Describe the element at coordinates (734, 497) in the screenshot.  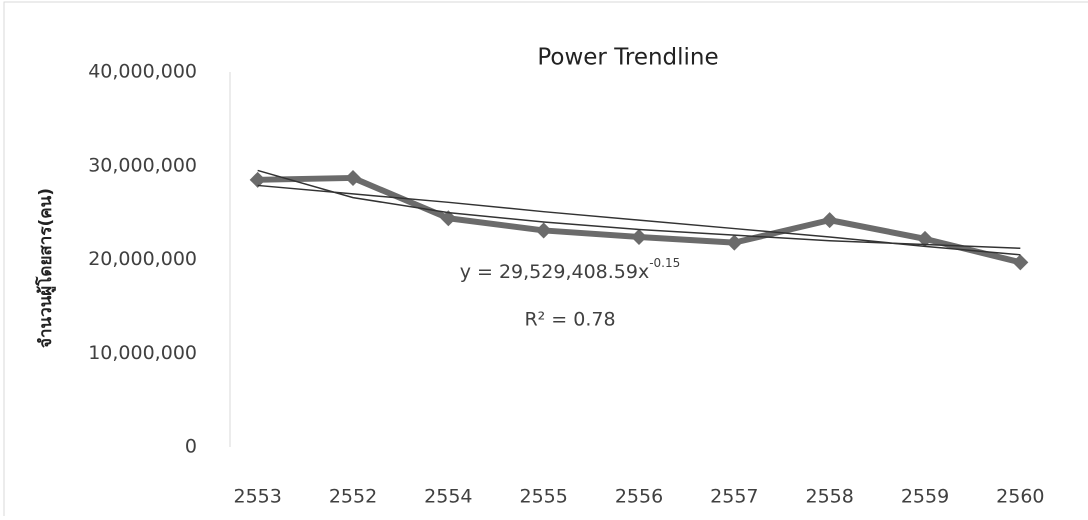
I see `x-tick-label: 2557` at that location.